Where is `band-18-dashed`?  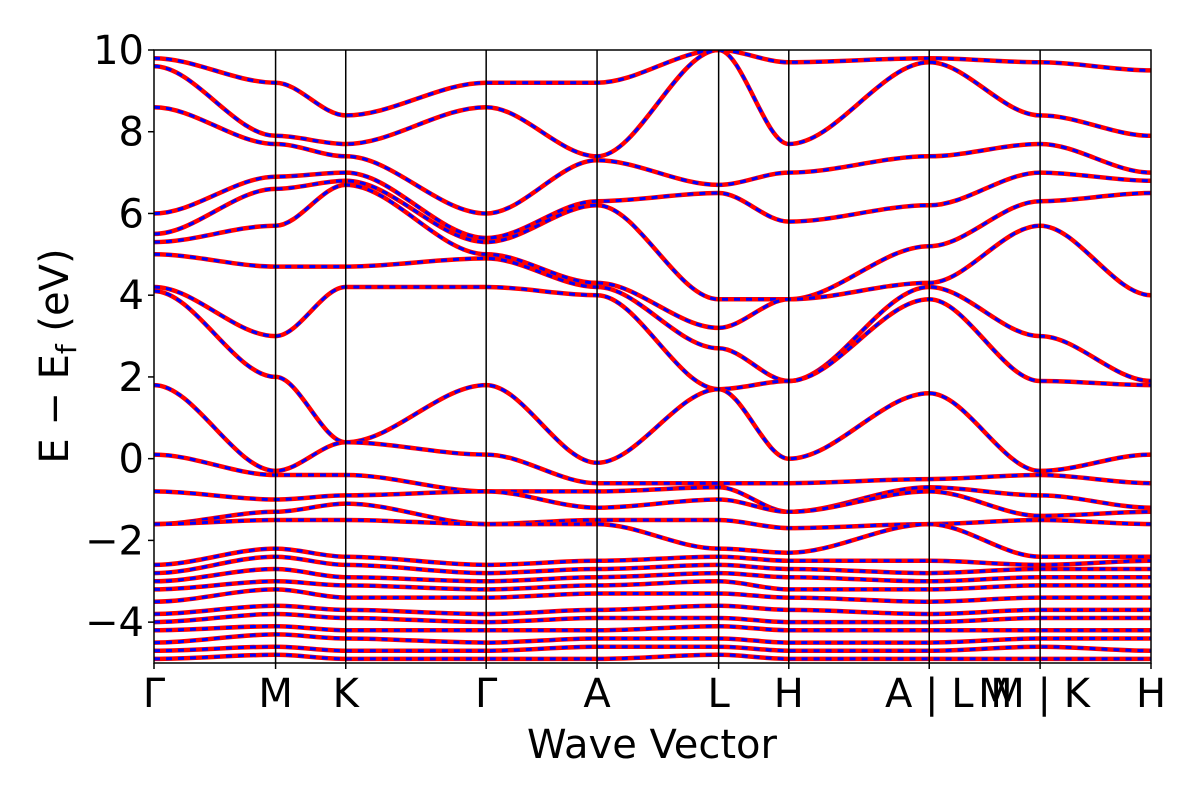
band-18-dashed is located at coordinates (652, 585).